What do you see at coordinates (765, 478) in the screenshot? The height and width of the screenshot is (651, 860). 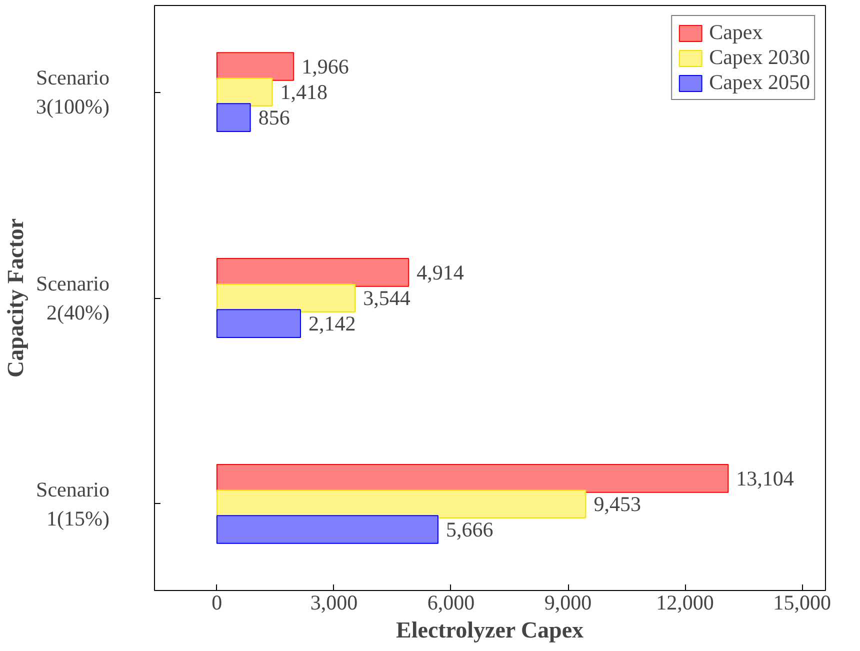 I see `data-label: 13,104` at bounding box center [765, 478].